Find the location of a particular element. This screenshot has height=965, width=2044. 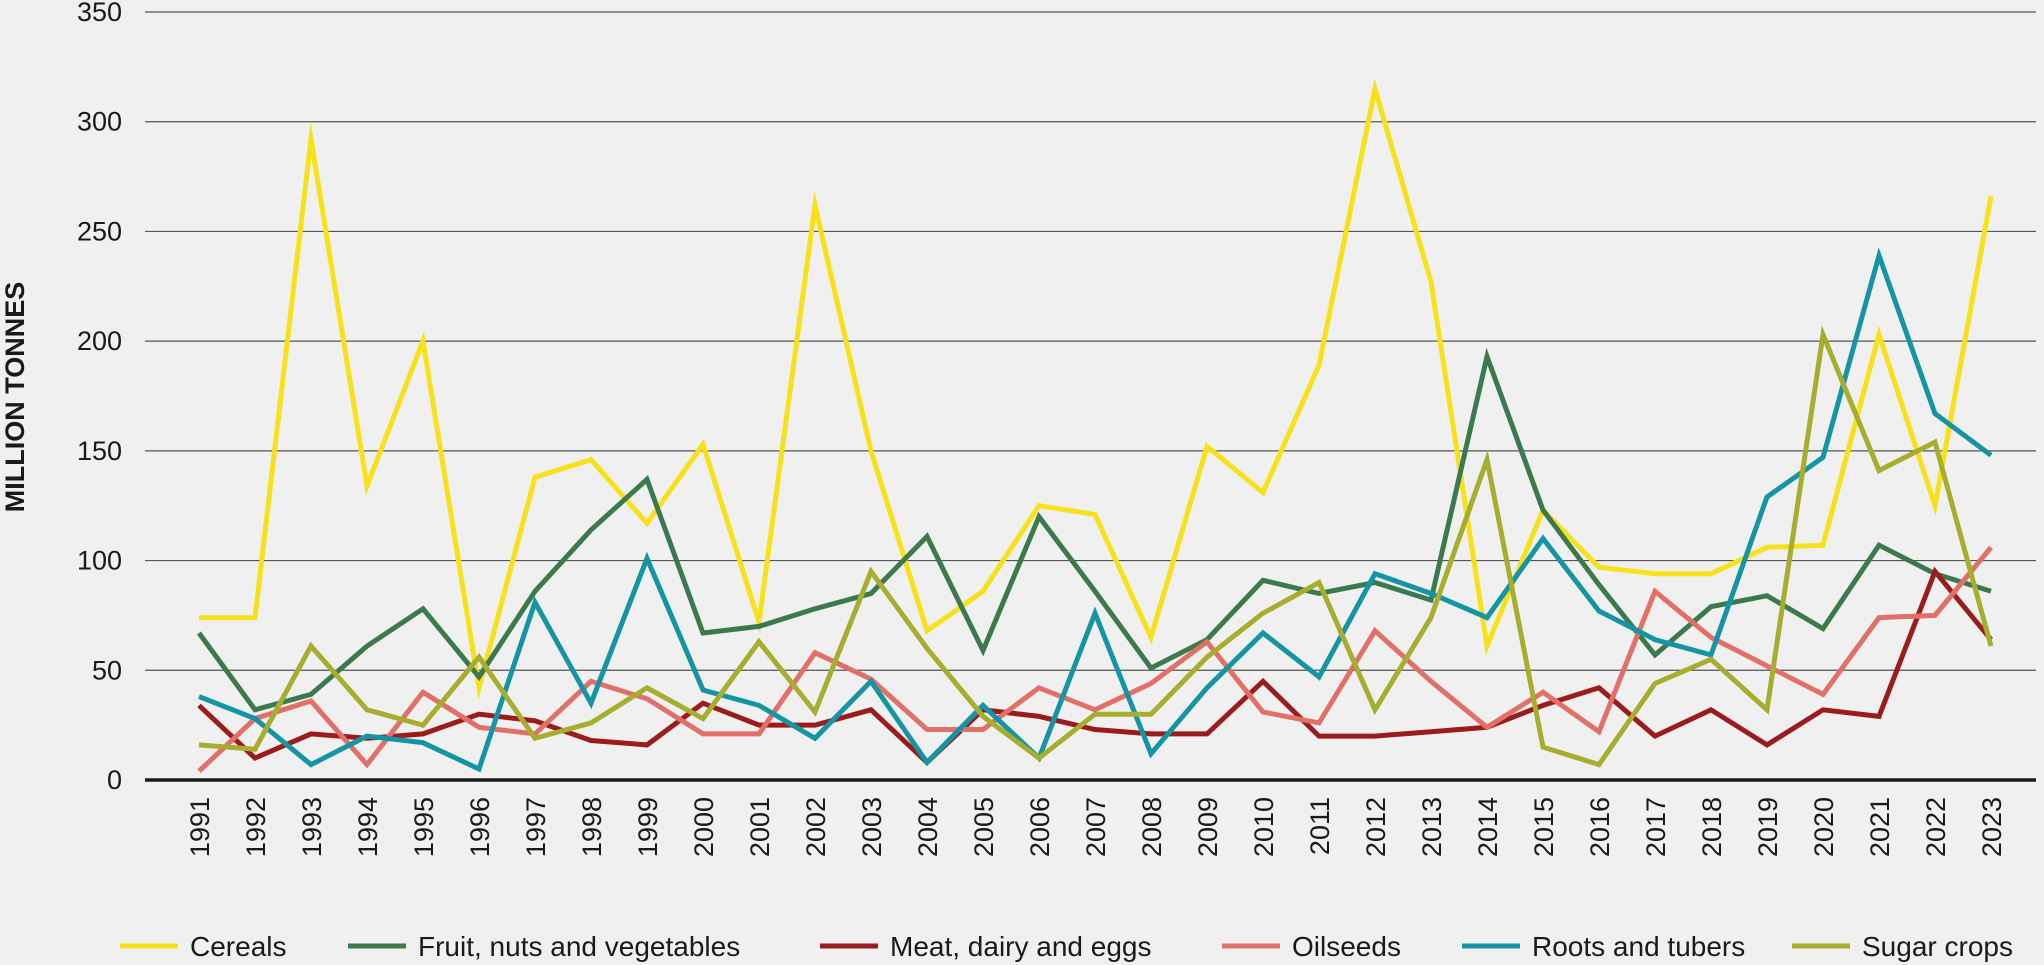

x-tick-label: 2006 is located at coordinates (1040, 827).